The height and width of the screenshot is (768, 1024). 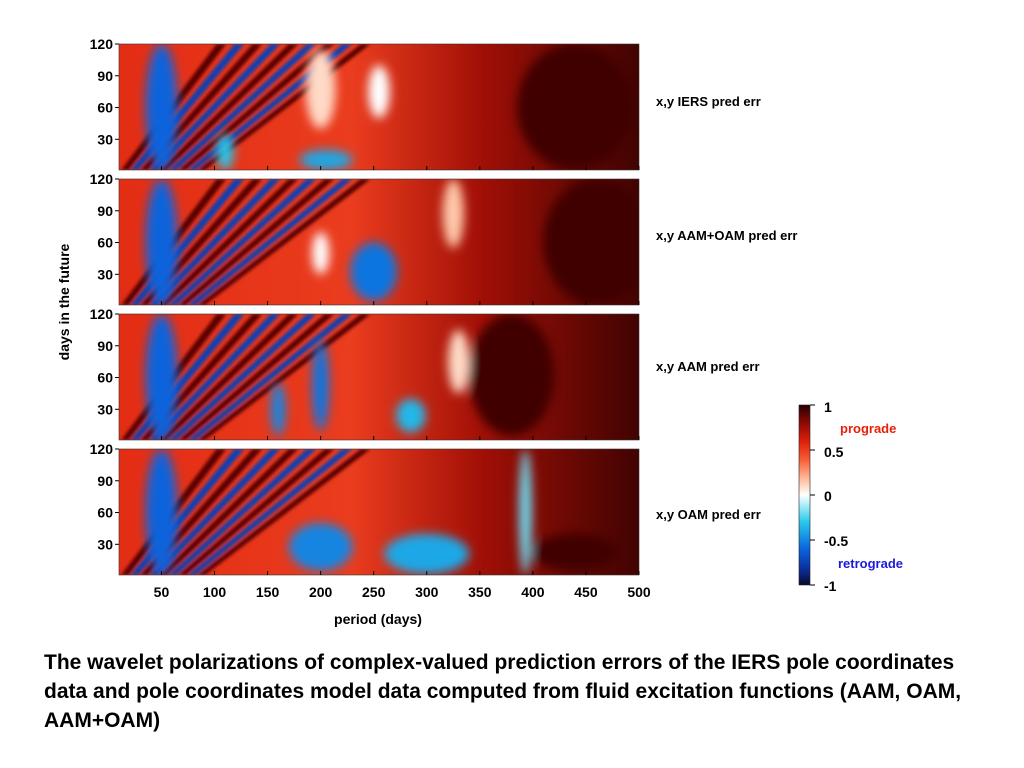 I want to click on panel-label-aam-oam: x,y AAM+OAM pred err, so click(x=727, y=235).